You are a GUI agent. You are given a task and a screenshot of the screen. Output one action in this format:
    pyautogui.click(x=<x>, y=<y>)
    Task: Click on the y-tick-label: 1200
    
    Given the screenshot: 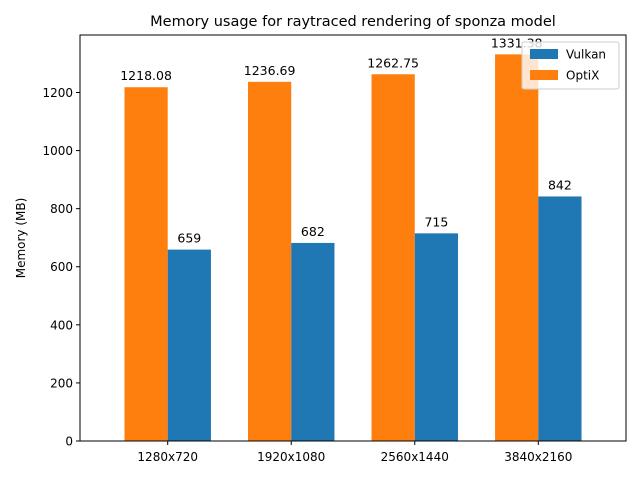 What is the action you would take?
    pyautogui.click(x=57, y=93)
    